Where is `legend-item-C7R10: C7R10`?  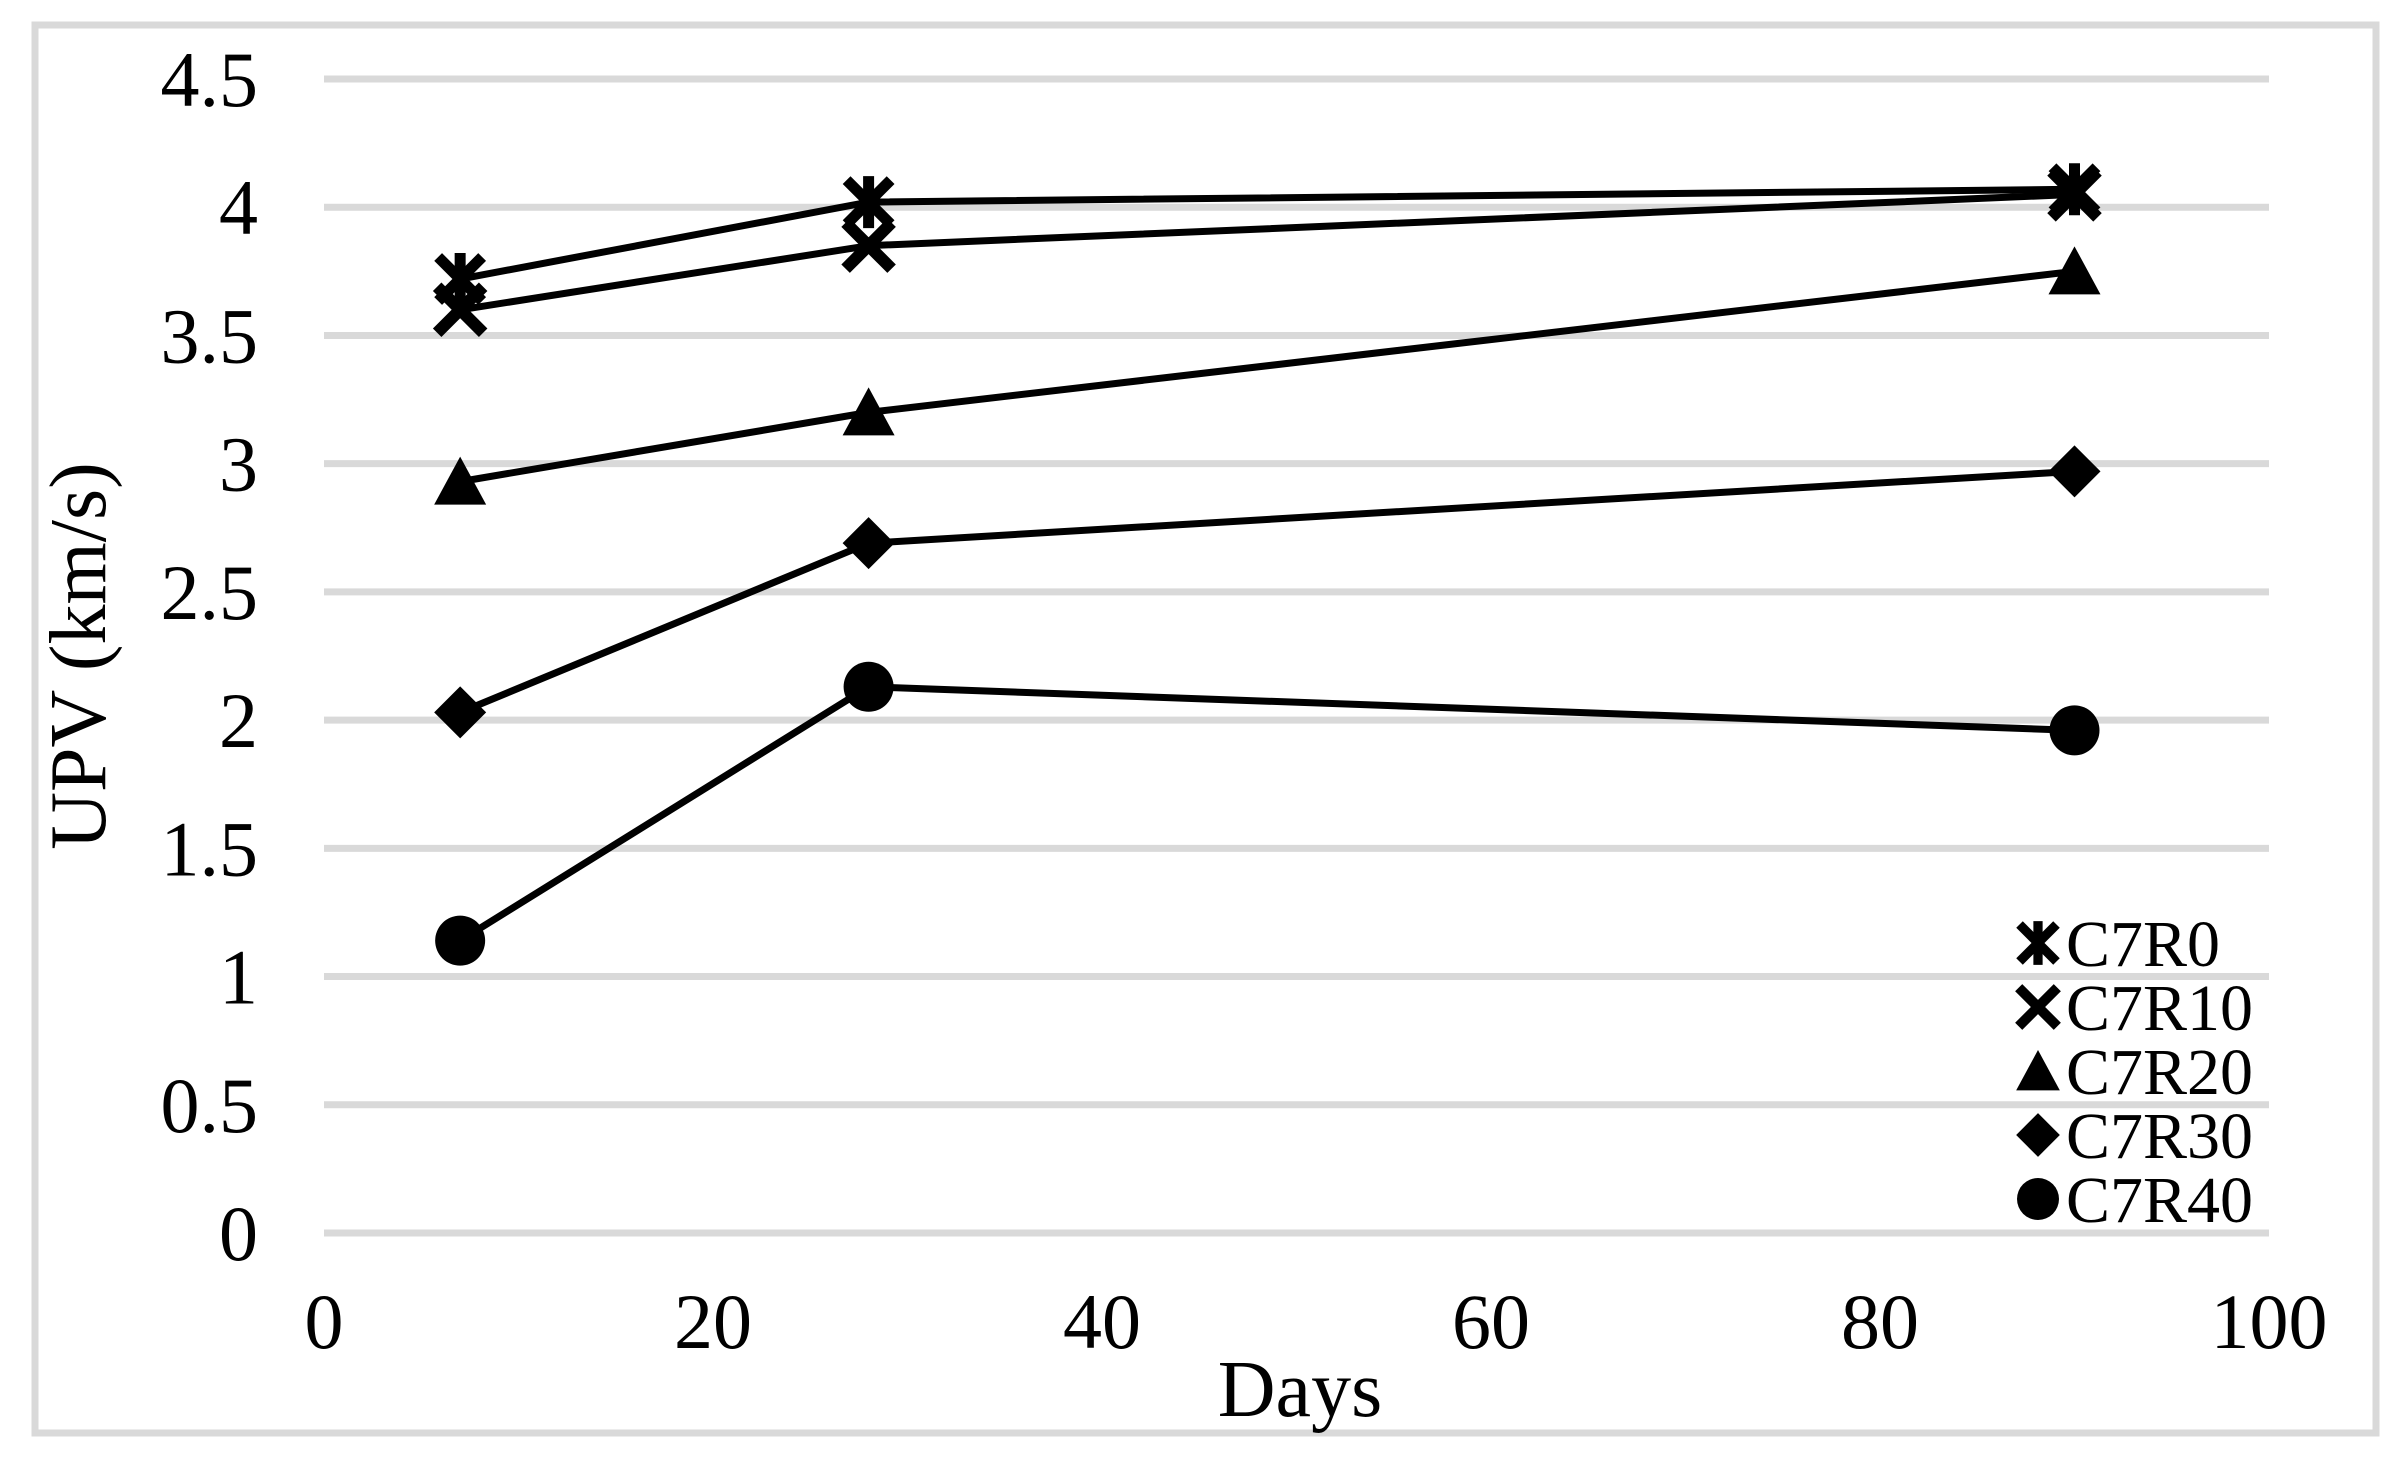
legend-item-C7R10: C7R10 is located at coordinates (2134, 1008).